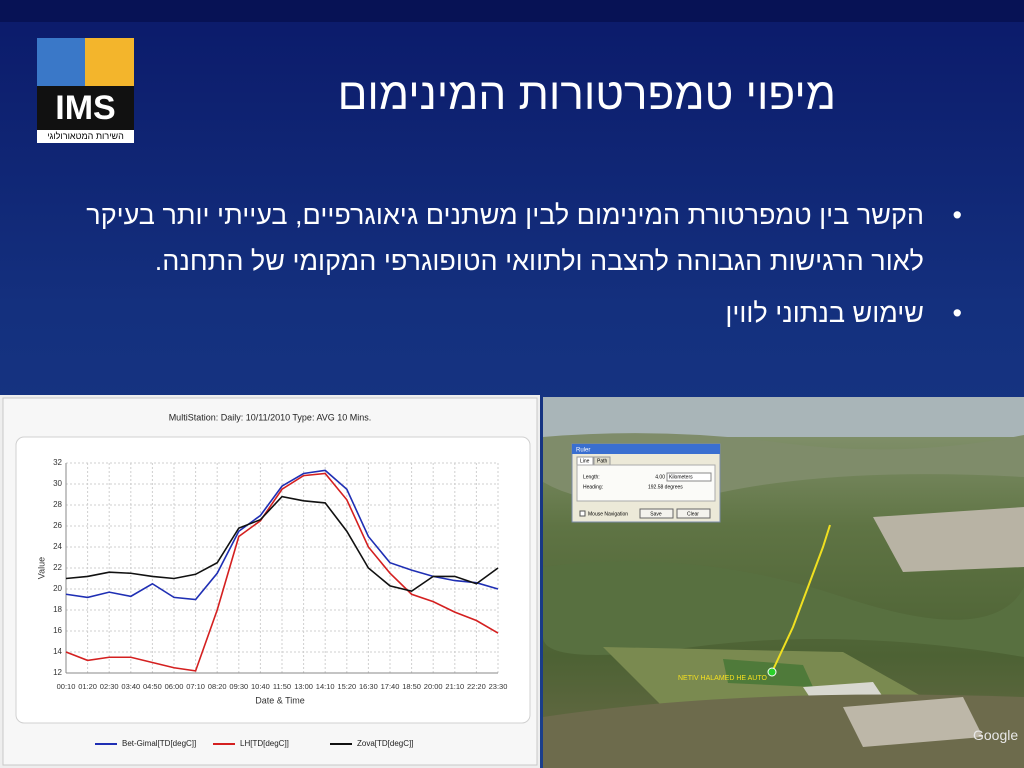 The width and height of the screenshot is (1024, 768). What do you see at coordinates (411, 686) in the screenshot?
I see `x-tick-label: 18:50` at bounding box center [411, 686].